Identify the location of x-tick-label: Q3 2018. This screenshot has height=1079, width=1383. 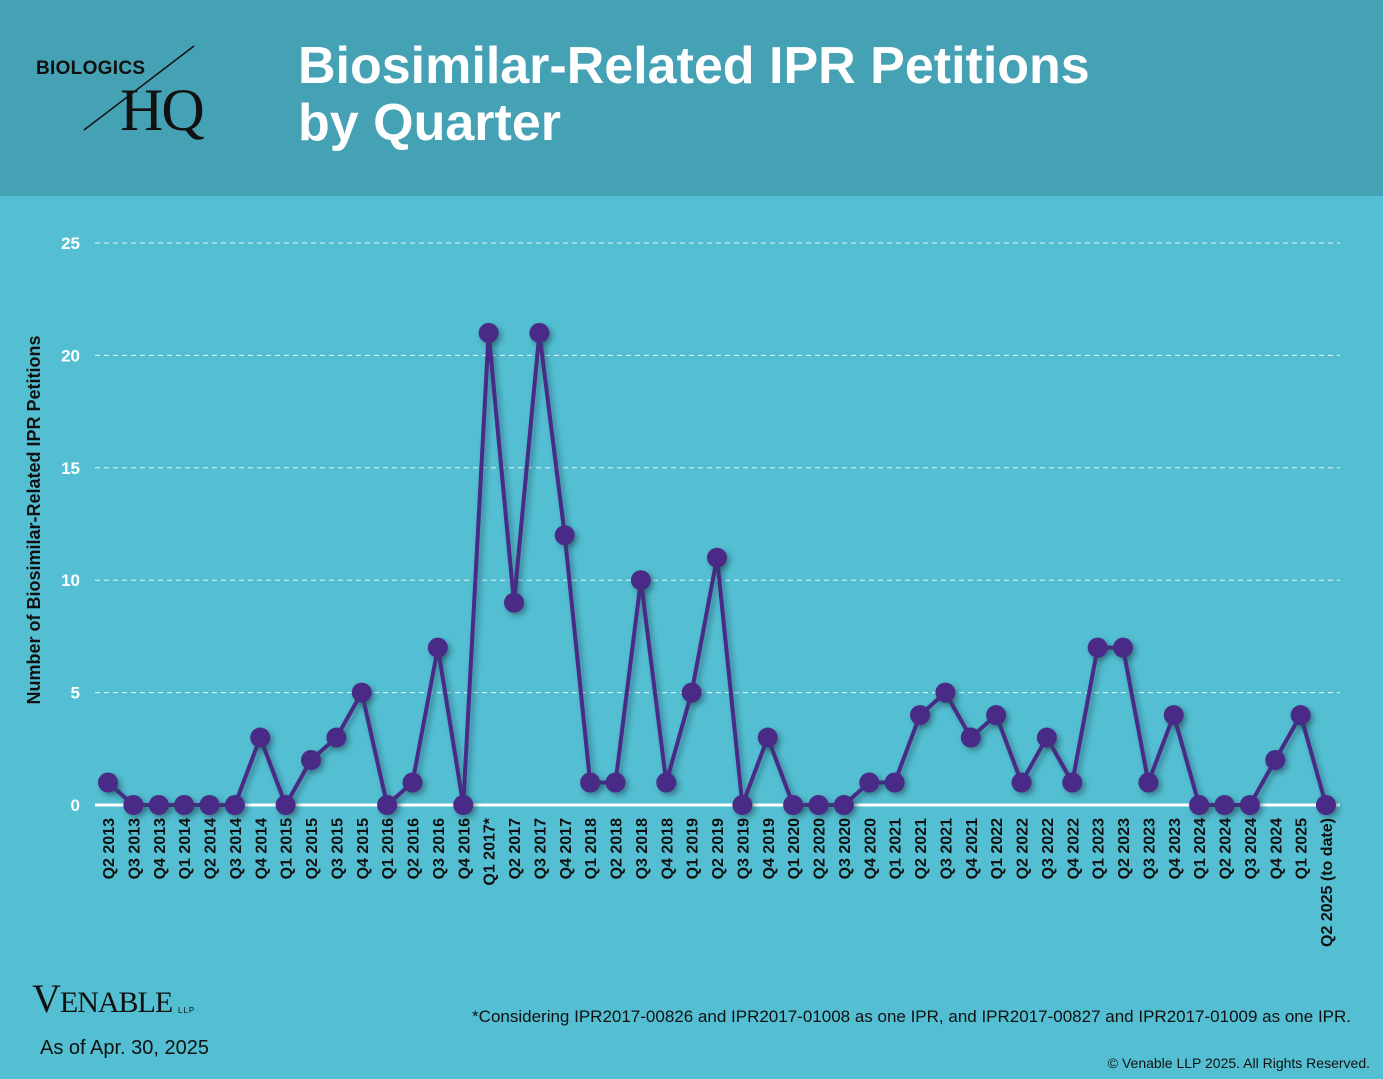
(642, 848).